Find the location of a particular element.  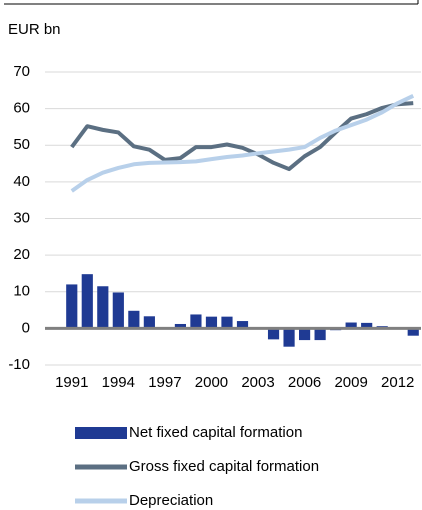

y-tick-label: -10 is located at coordinates (19, 364).